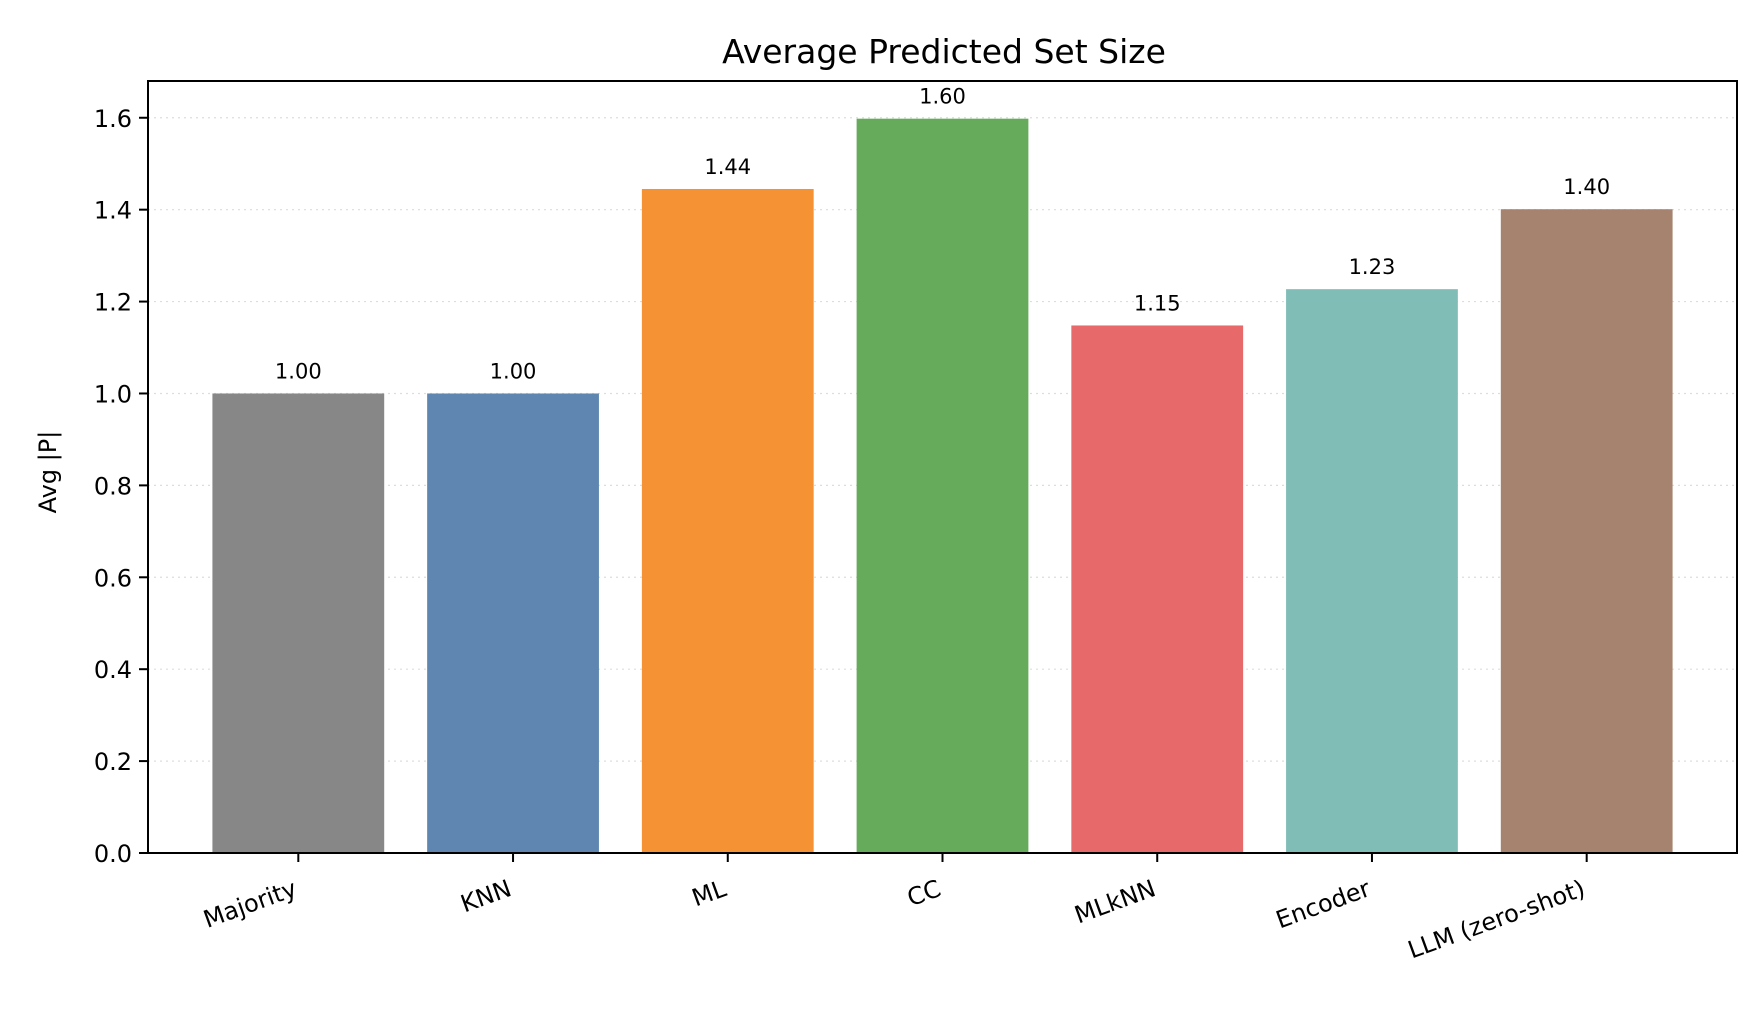 This screenshot has height=1011, width=1760. What do you see at coordinates (48, 472) in the screenshot?
I see `y-axis-label: Avg |P|` at bounding box center [48, 472].